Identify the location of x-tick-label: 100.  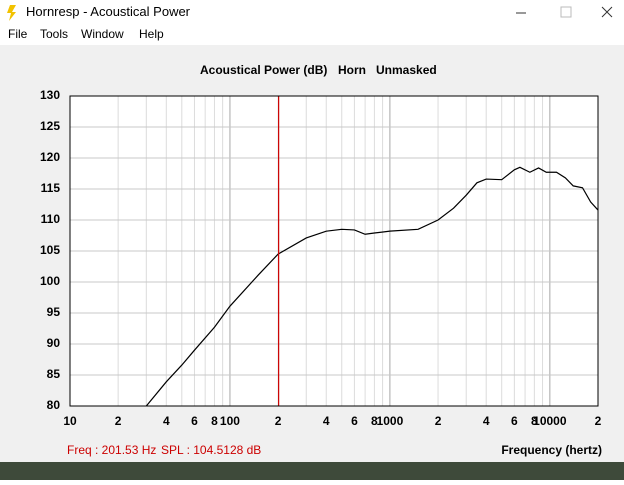
(230, 421).